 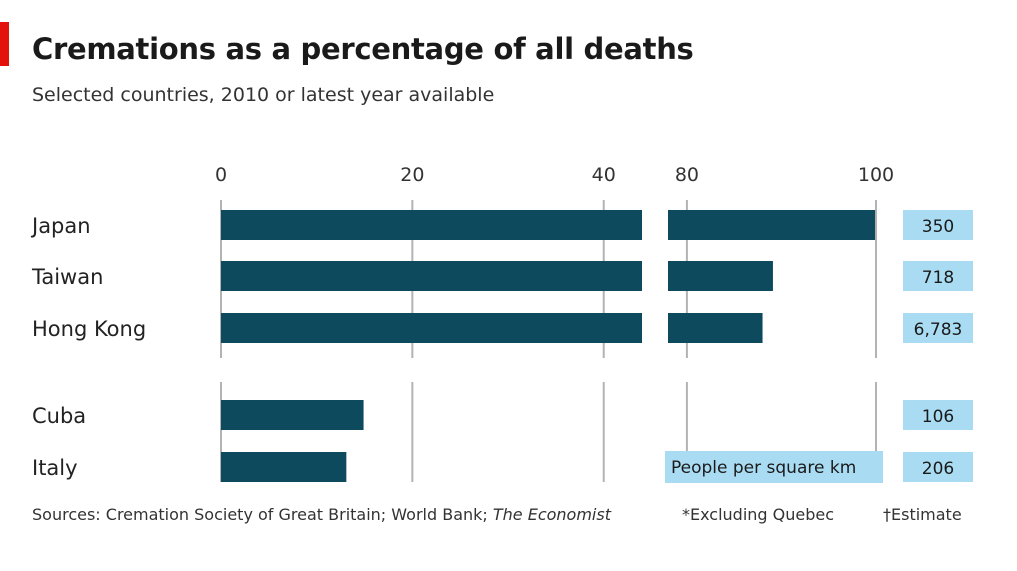 I want to click on category-labels: Japan Taiwan Hong Kong Cuba Italy, so click(x=88, y=347).